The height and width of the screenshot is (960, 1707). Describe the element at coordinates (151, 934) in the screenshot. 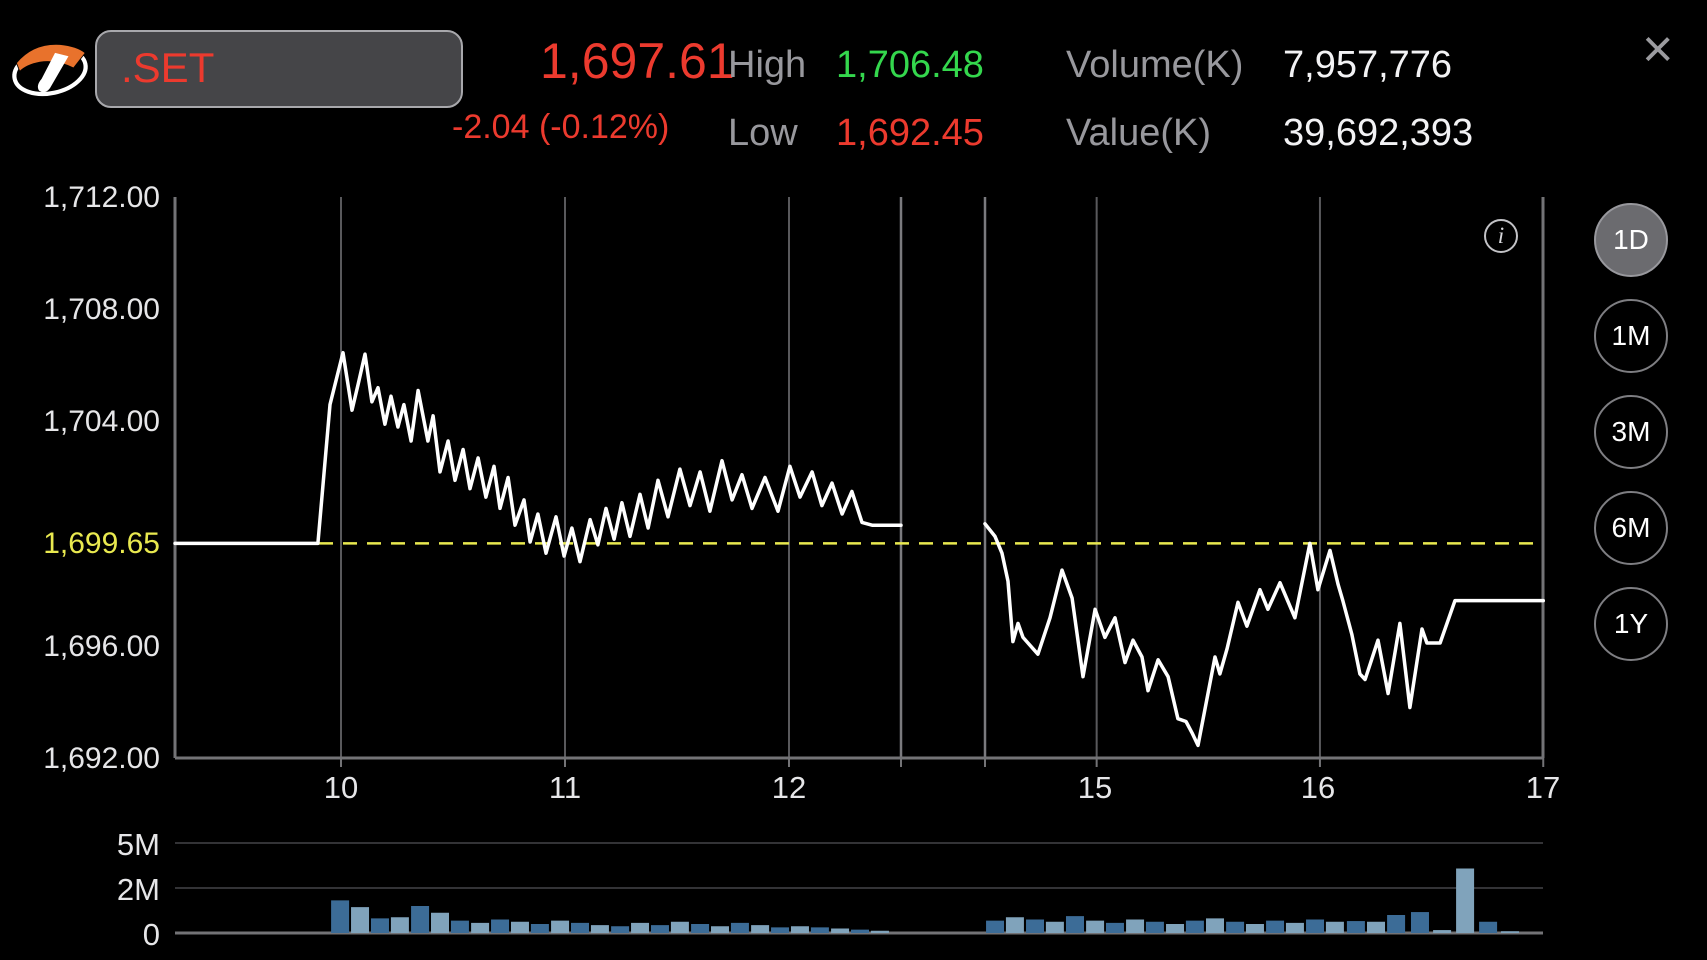

I see `volume-axis-tick: 0` at that location.